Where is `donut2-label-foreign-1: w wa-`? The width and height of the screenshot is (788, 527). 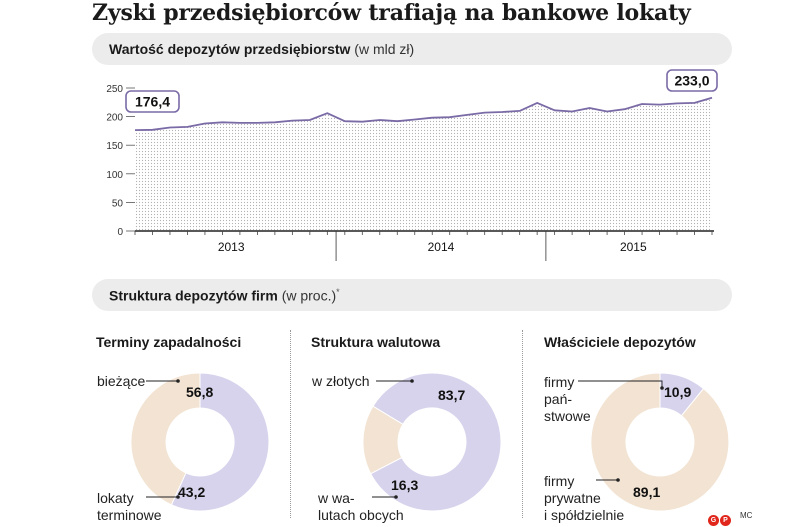 donut2-label-foreign-1: w wa- is located at coordinates (336, 498).